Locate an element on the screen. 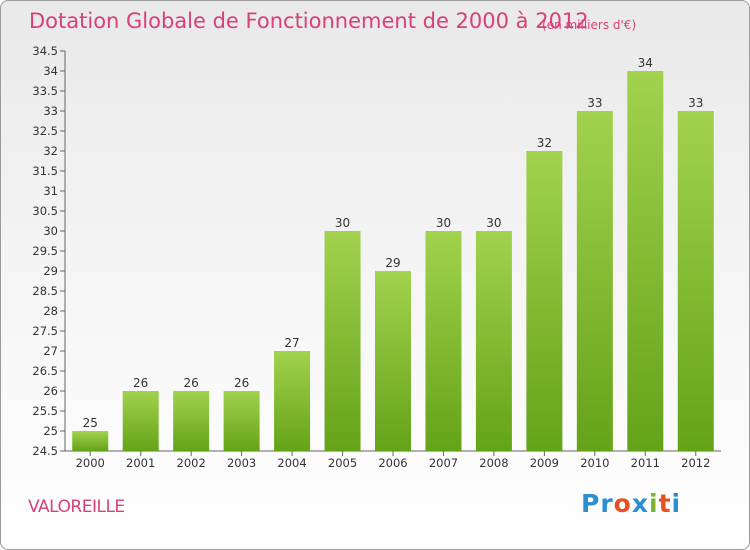  bar-2000 is located at coordinates (90, 441).